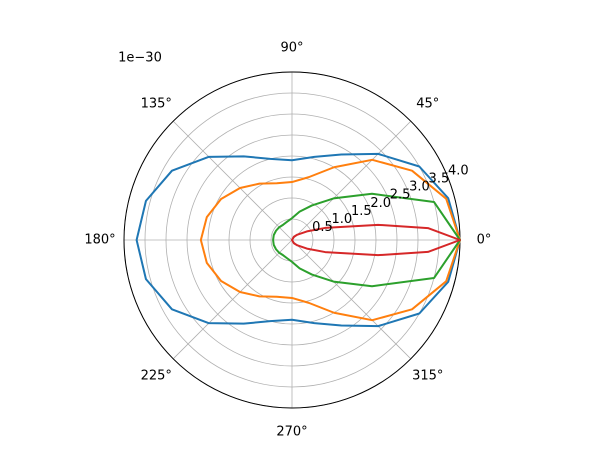  Describe the element at coordinates (291, 48) in the screenshot. I see `angle-tick-label: 90°` at that location.